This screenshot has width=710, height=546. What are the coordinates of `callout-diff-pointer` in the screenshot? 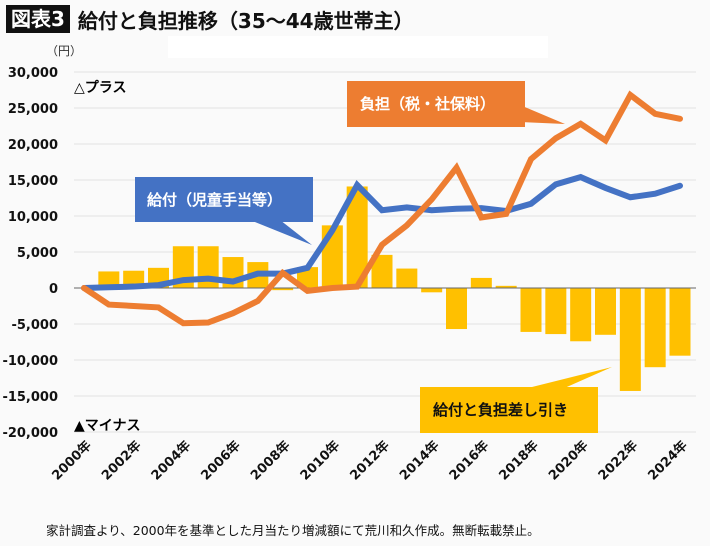 It's located at (566, 378).